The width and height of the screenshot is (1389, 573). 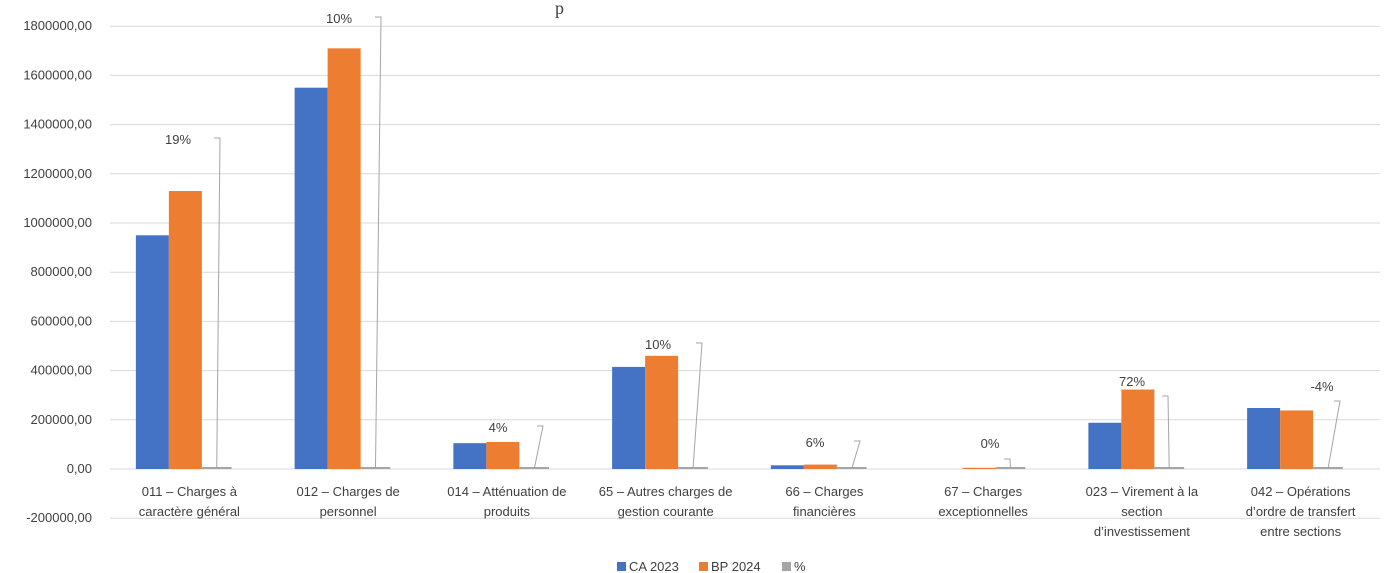 I want to click on legend-label: CA 2023, so click(x=654, y=566).